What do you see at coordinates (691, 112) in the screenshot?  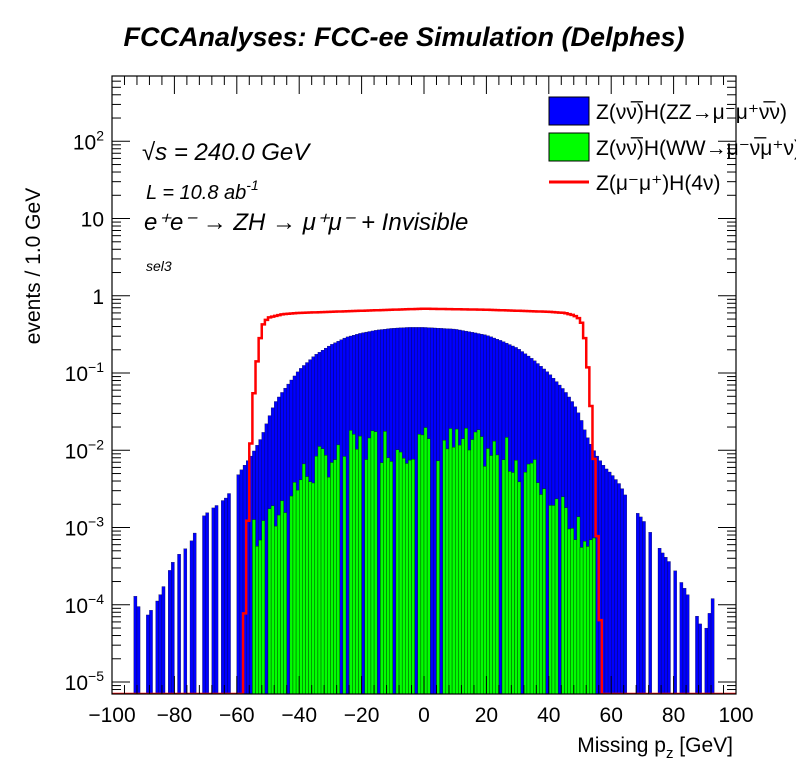 I see `legend-label-zz: Z(νν̅)H(ZZ→μ⁻μ⁺ν̅ν)` at bounding box center [691, 112].